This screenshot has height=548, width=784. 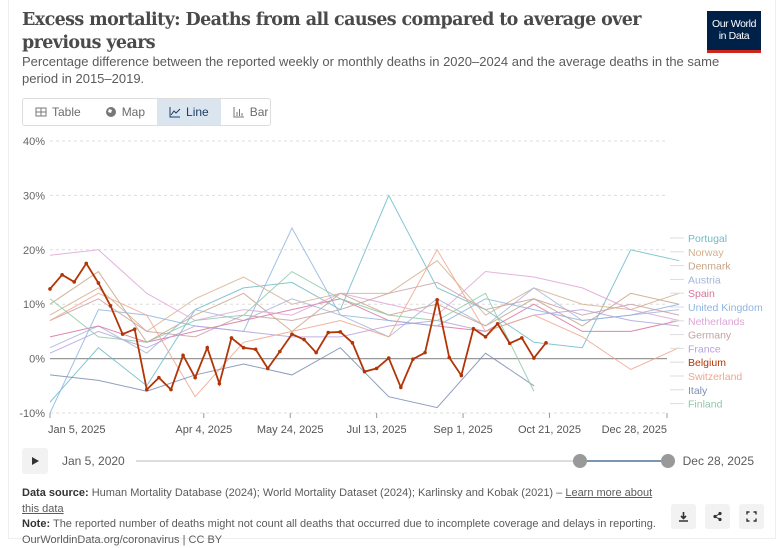 I want to click on y-tick-label: 20%, so click(x=34, y=251).